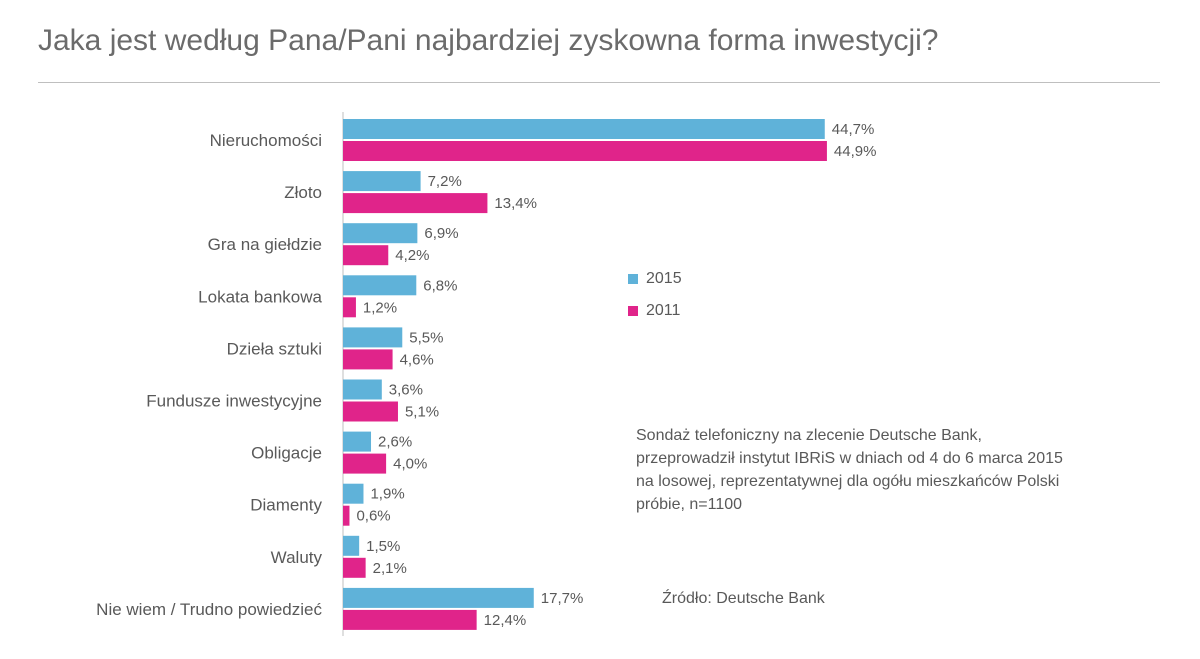  What do you see at coordinates (853, 129) in the screenshot?
I see `data-label-2015: 44,7%` at bounding box center [853, 129].